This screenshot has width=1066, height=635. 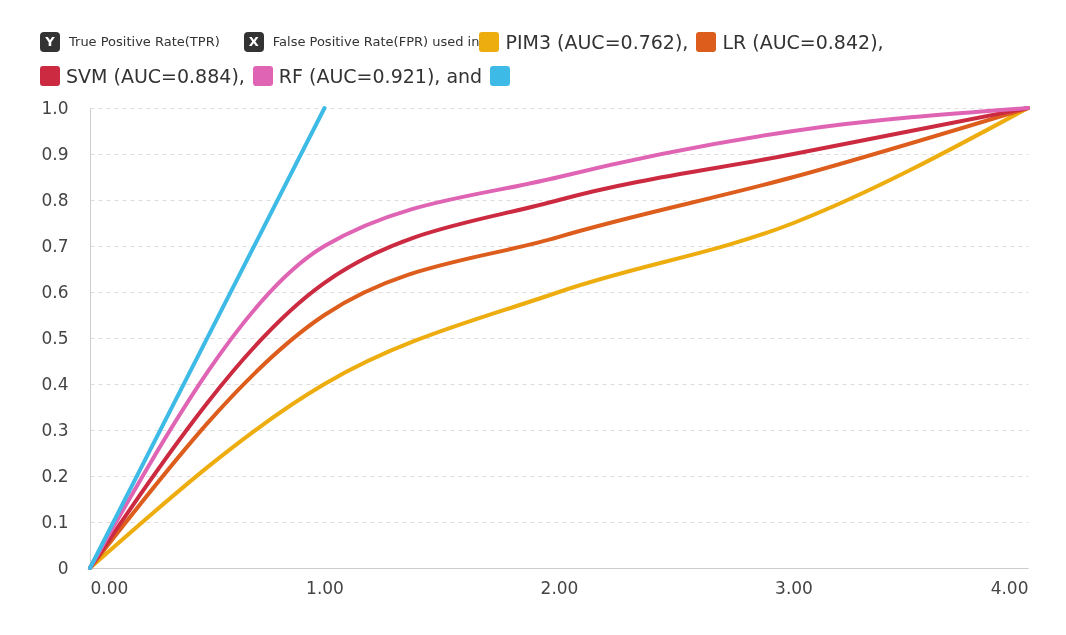 What do you see at coordinates (109, 587) in the screenshot?
I see `x-tick-label: 0.00` at bounding box center [109, 587].